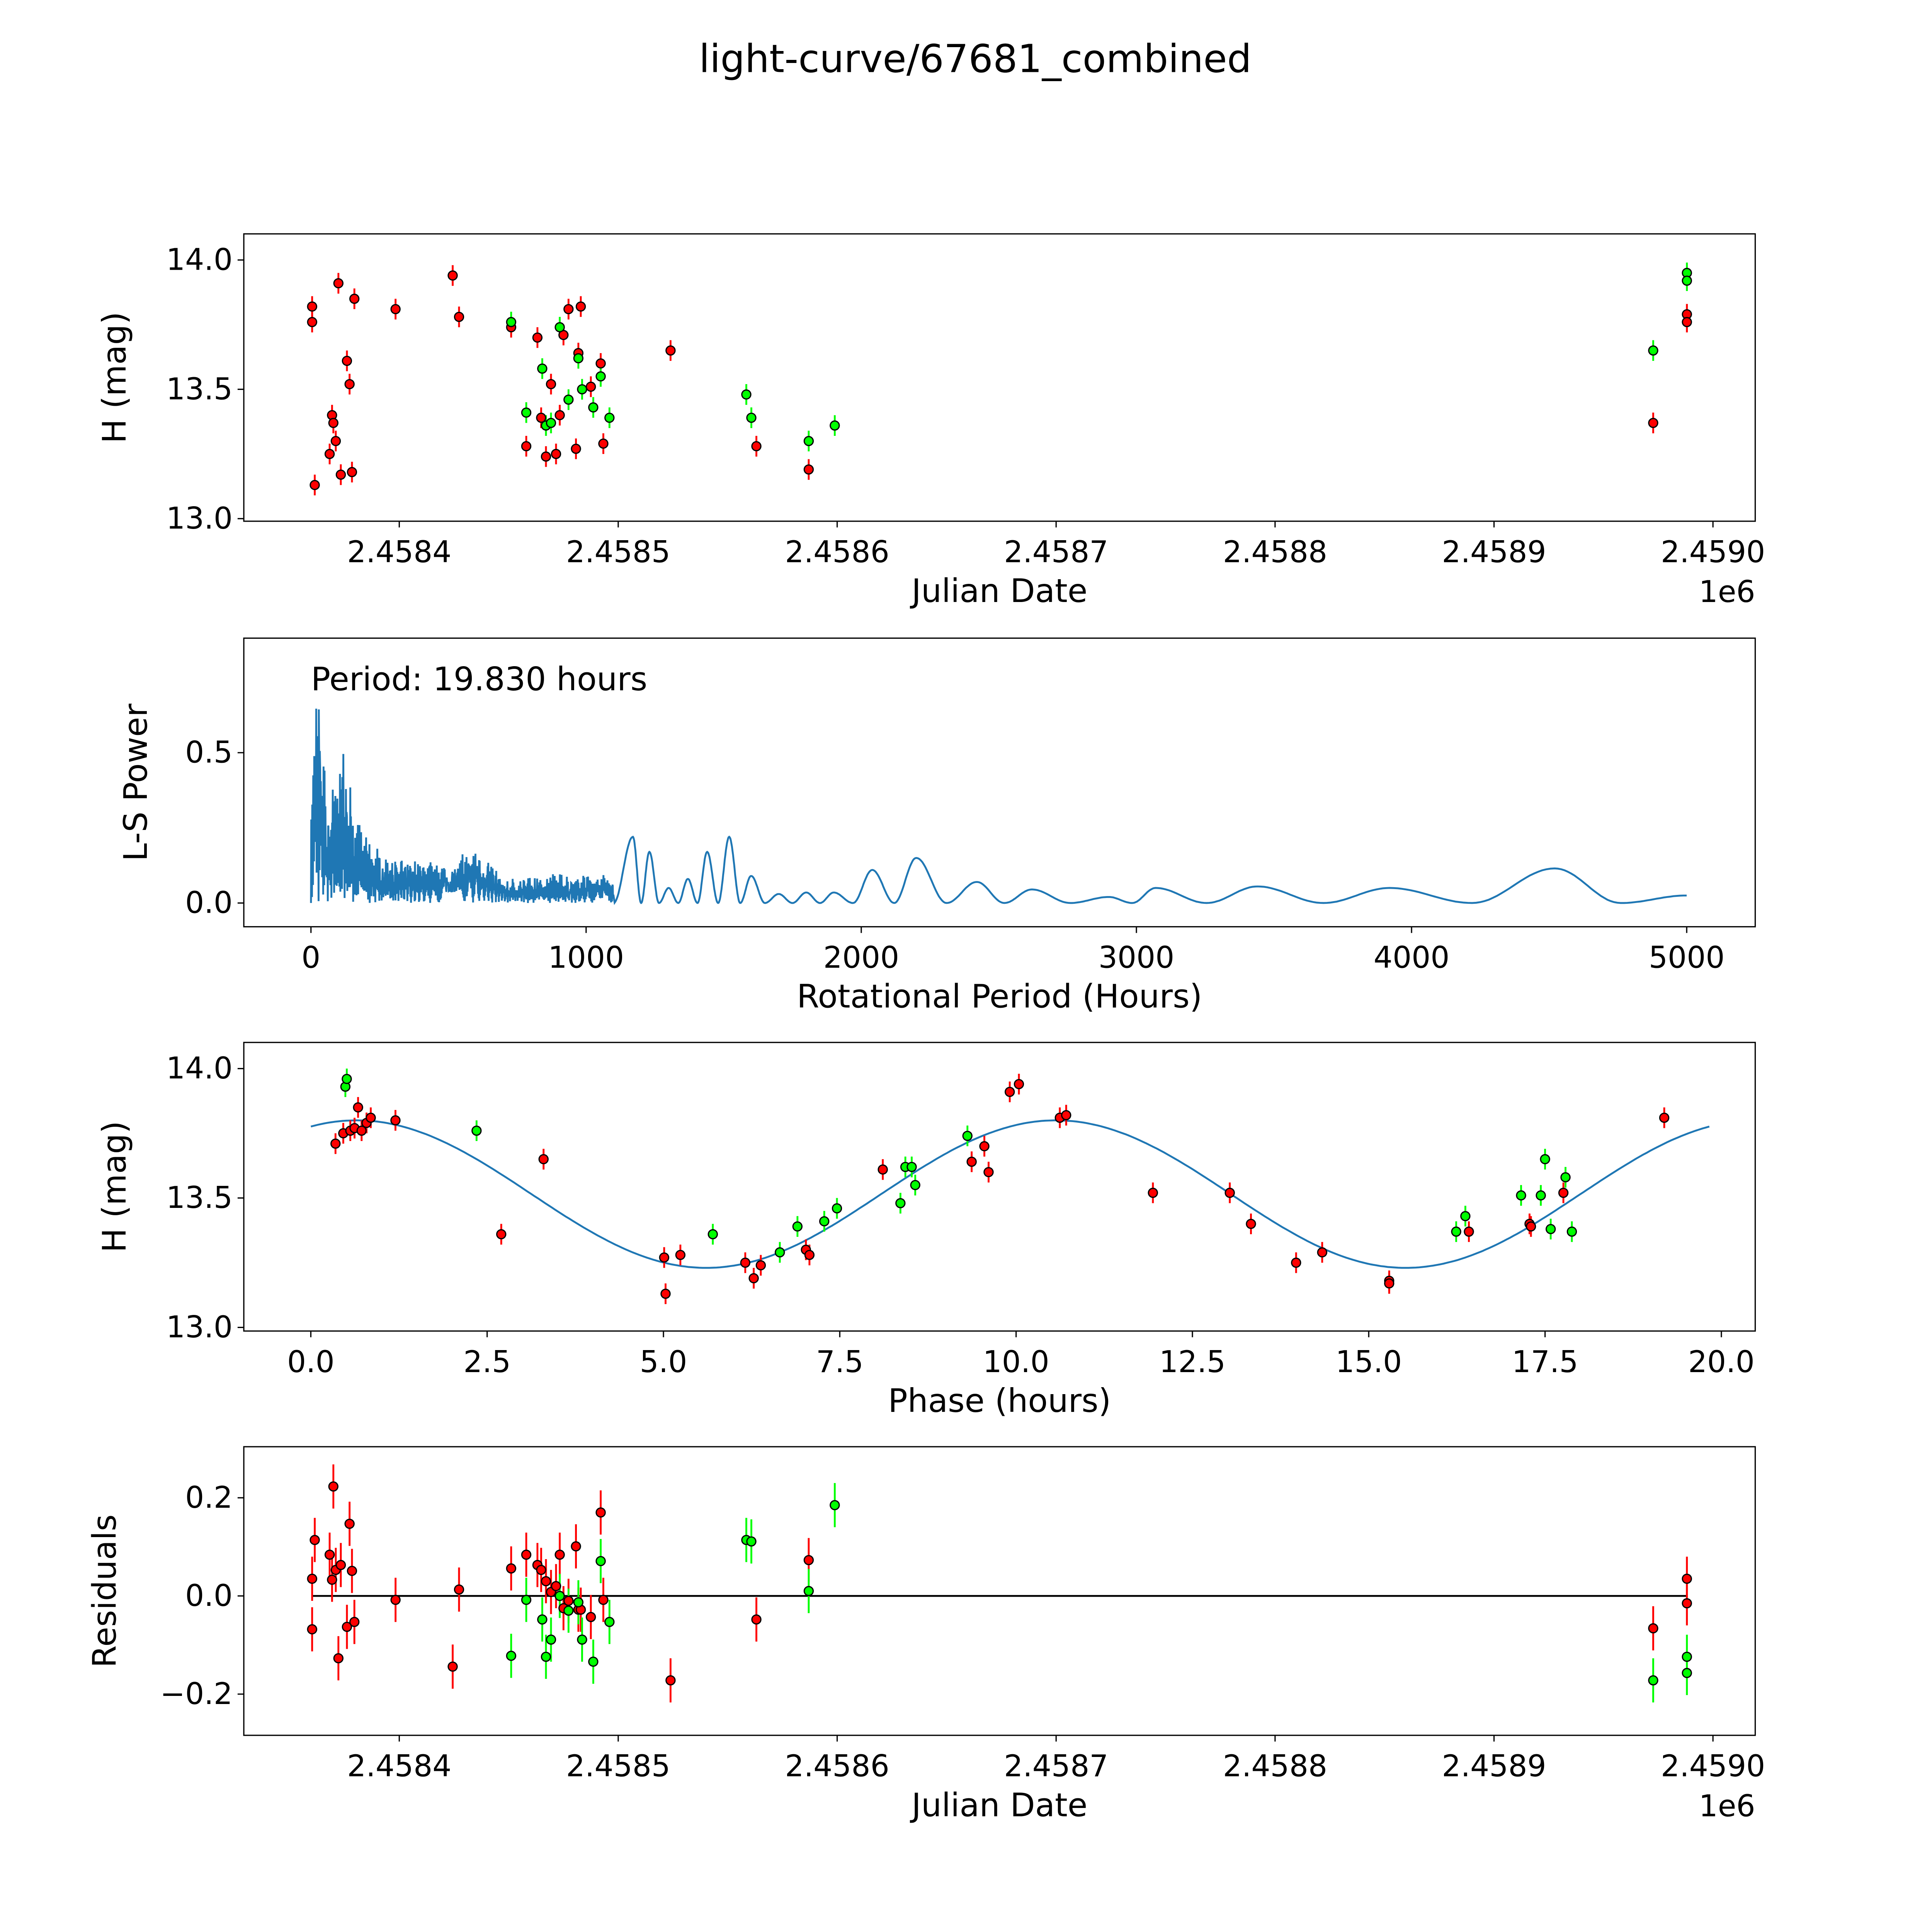 The width and height of the screenshot is (1932, 1932). I want to click on x-offset-label: 1e6, so click(1727, 1806).